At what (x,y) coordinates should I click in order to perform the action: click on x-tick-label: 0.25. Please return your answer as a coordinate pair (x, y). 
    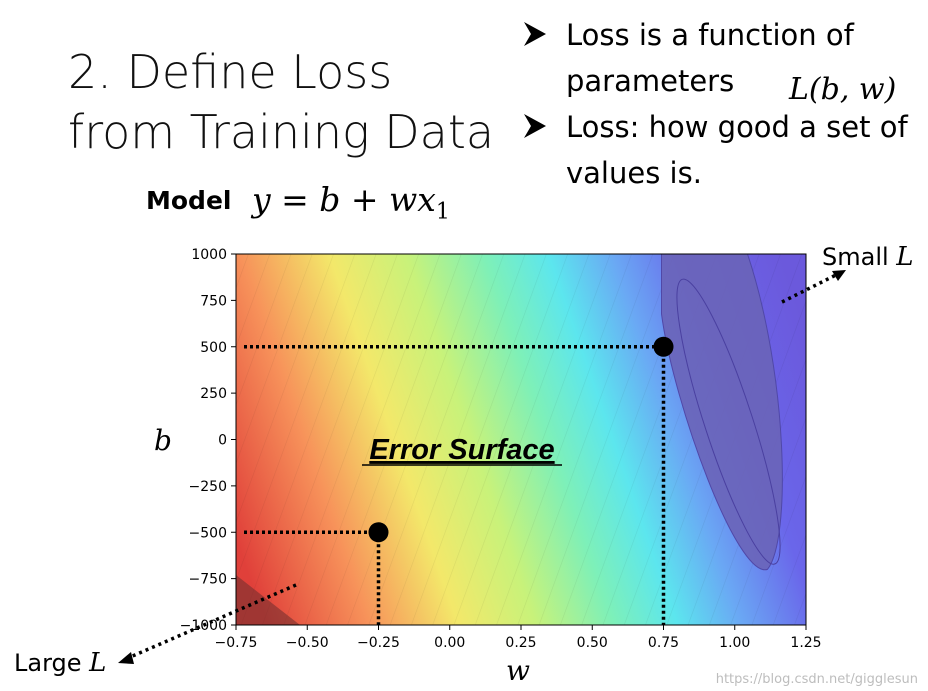
    Looking at the image, I should click on (520, 643).